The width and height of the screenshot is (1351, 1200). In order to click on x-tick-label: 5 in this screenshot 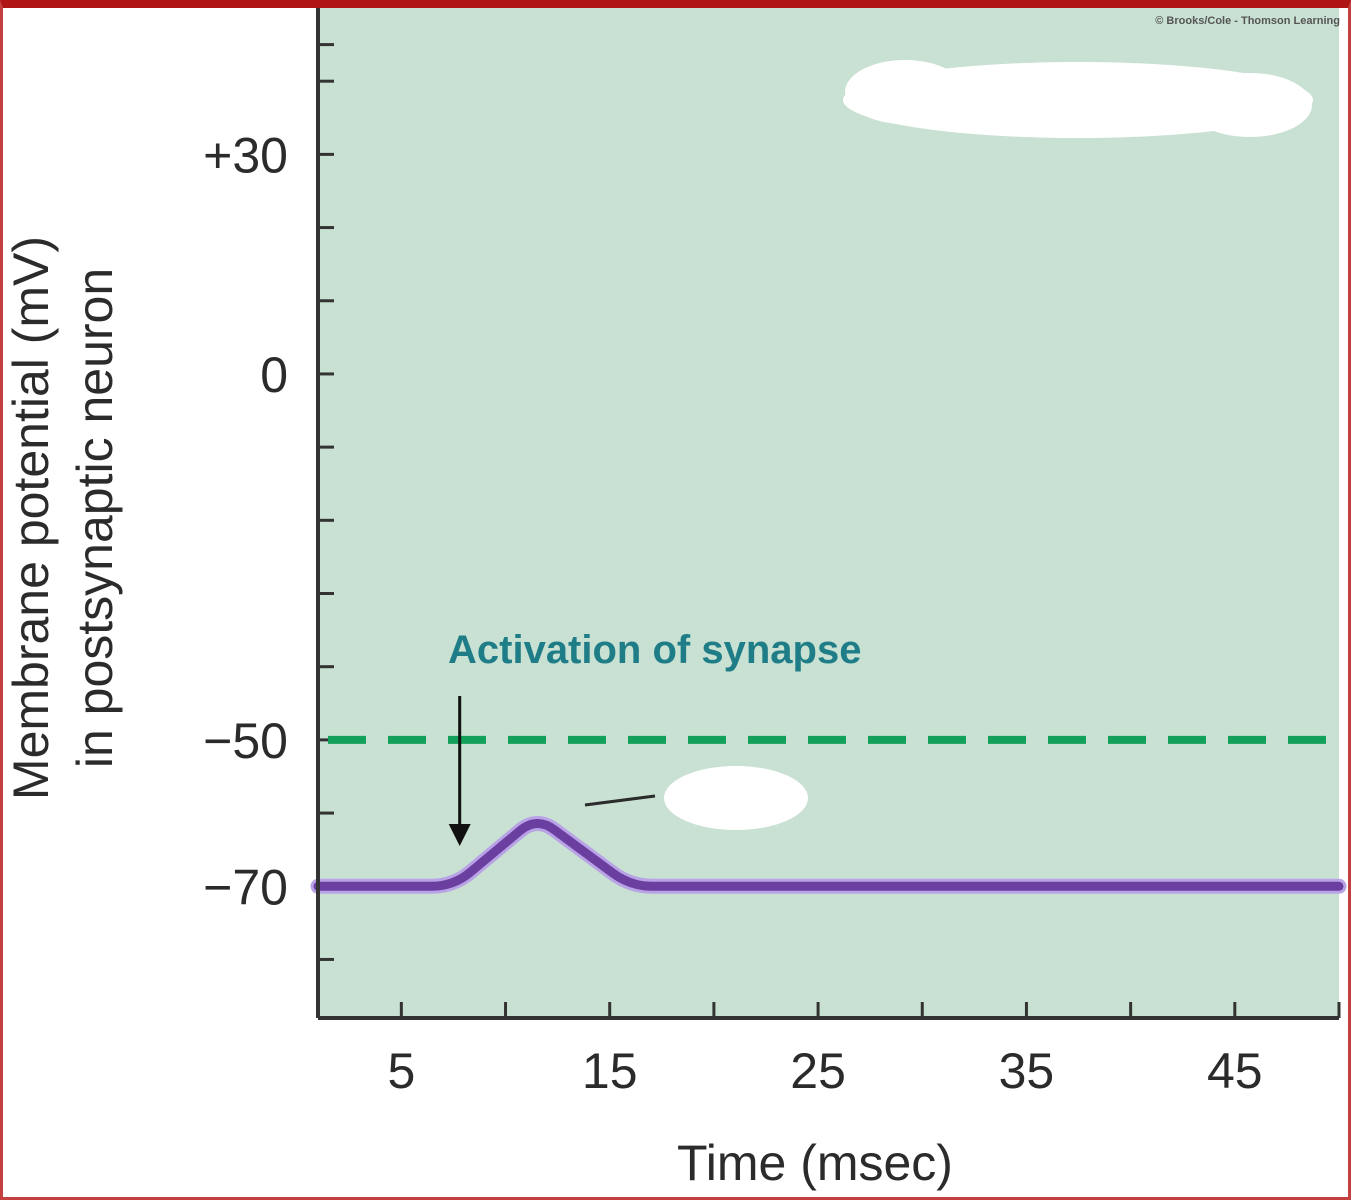, I will do `click(401, 1071)`.